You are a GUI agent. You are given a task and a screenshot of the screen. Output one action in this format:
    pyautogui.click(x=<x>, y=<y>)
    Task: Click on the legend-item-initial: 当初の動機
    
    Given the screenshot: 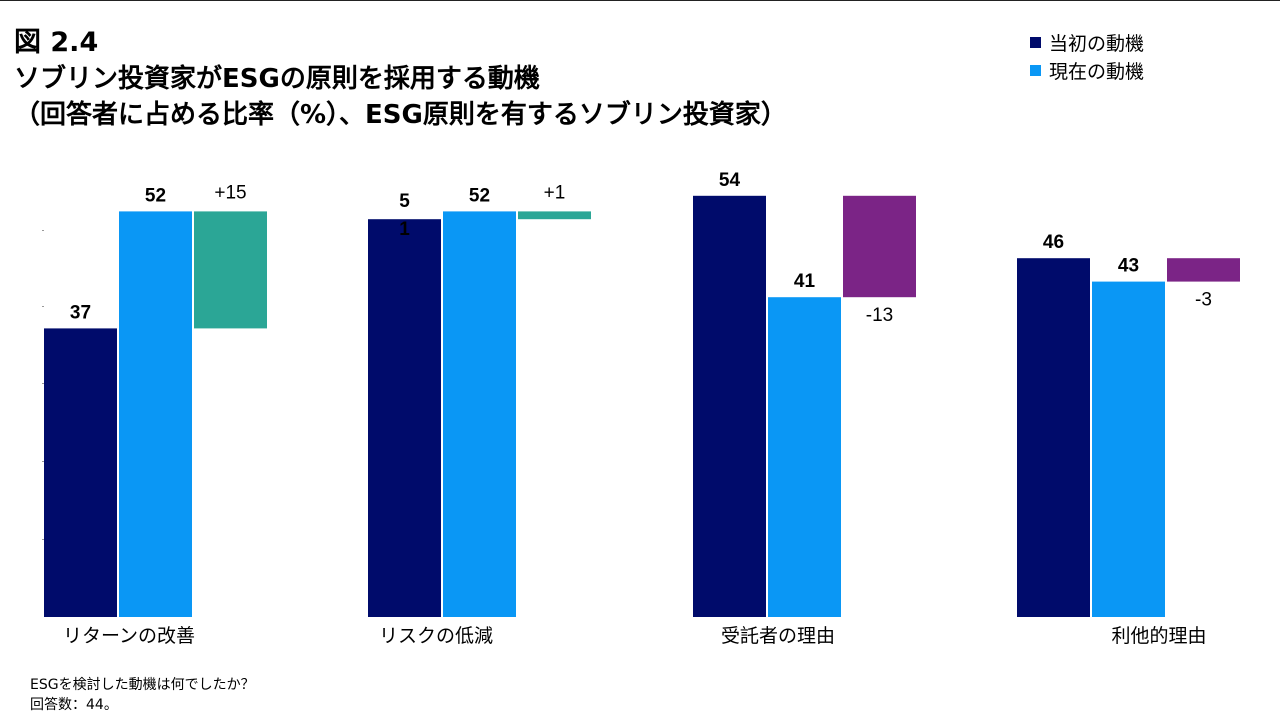 What is the action you would take?
    pyautogui.click(x=1087, y=42)
    